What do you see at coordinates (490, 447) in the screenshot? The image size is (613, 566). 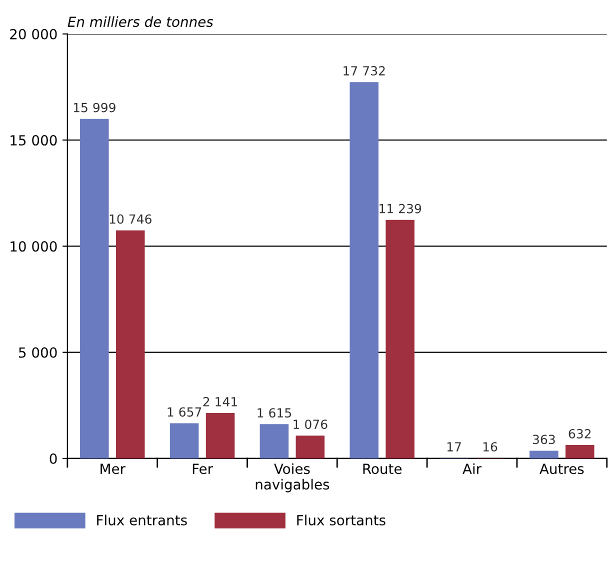 I see `data-label: 16` at bounding box center [490, 447].